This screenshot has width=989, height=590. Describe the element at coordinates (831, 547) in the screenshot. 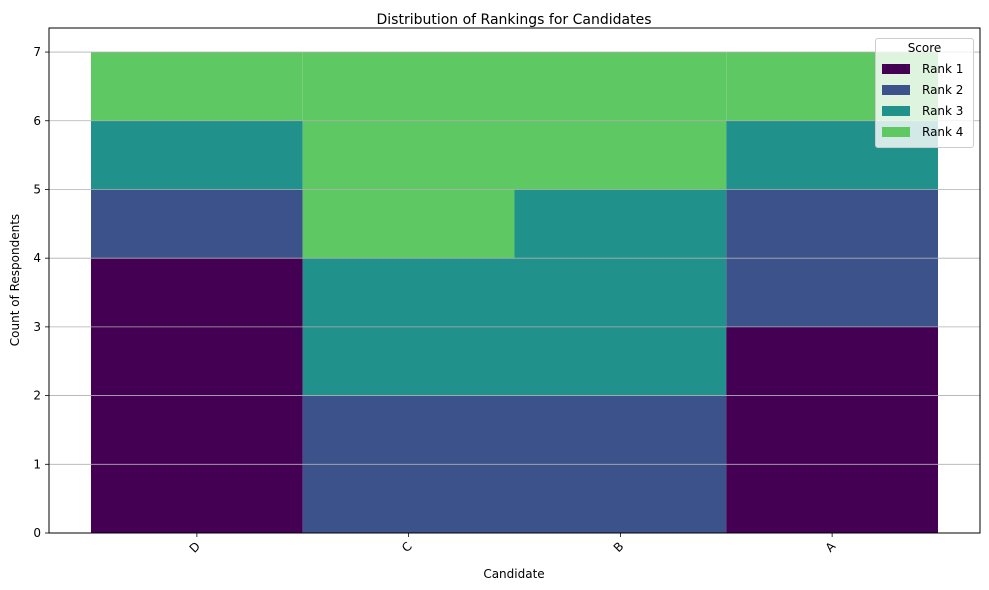

I see `x-tick-label-A: A` at that location.